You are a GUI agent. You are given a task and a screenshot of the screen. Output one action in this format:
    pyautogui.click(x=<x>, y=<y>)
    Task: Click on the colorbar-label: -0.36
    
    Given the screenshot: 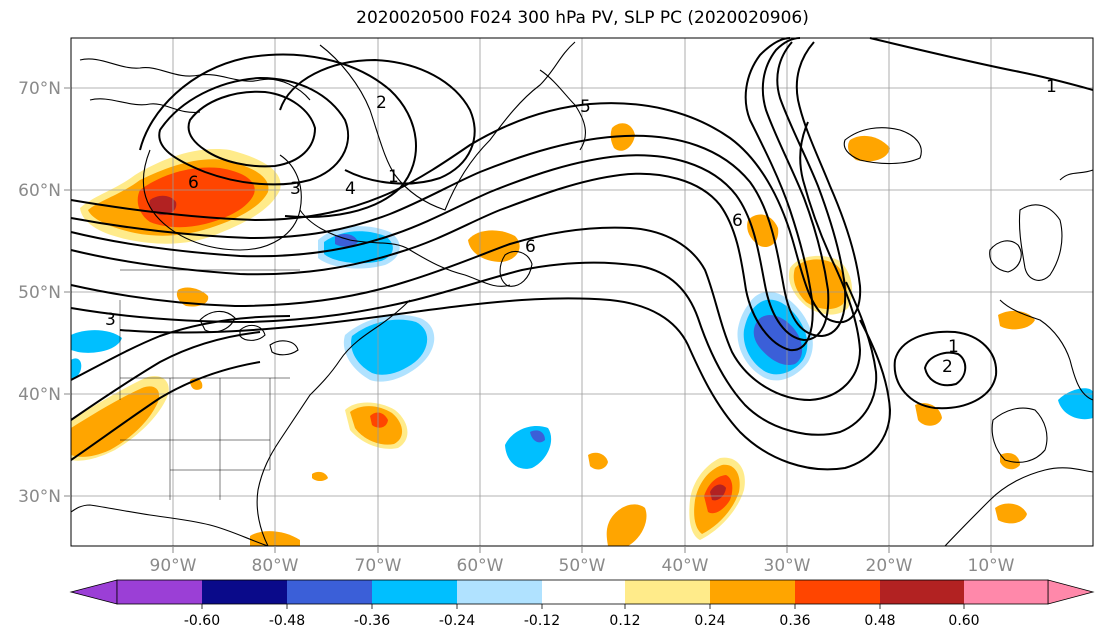 What is the action you would take?
    pyautogui.click(x=372, y=621)
    